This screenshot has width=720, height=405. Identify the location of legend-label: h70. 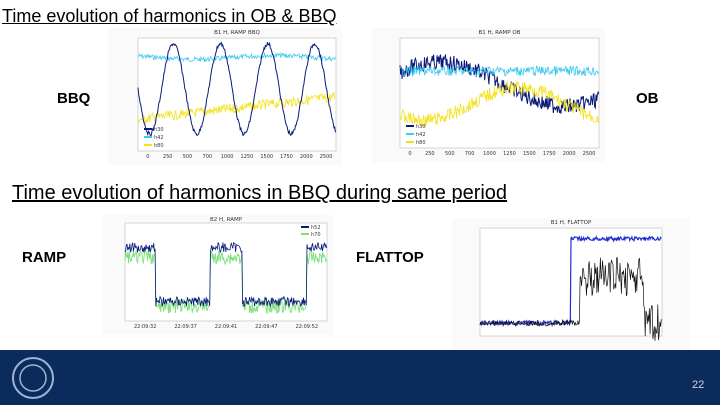
(316, 235).